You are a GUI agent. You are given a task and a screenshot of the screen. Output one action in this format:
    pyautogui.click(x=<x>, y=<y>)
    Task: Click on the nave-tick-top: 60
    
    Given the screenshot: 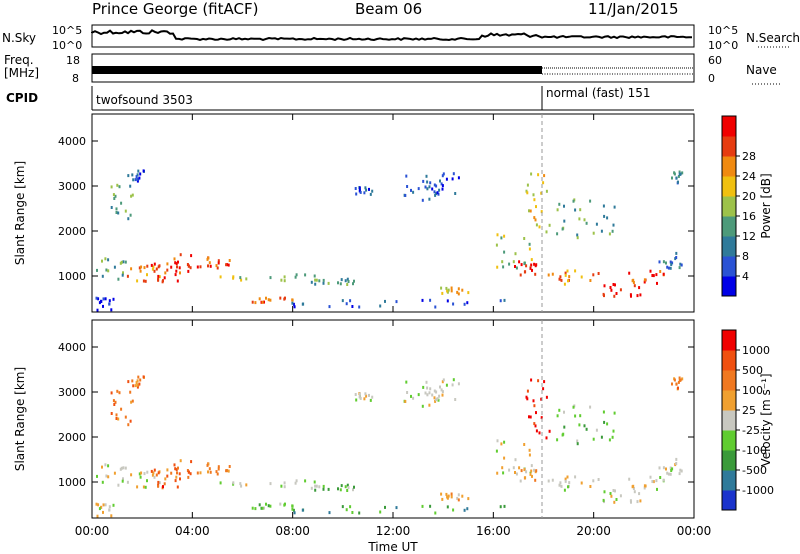 What is the action you would take?
    pyautogui.click(x=715, y=60)
    